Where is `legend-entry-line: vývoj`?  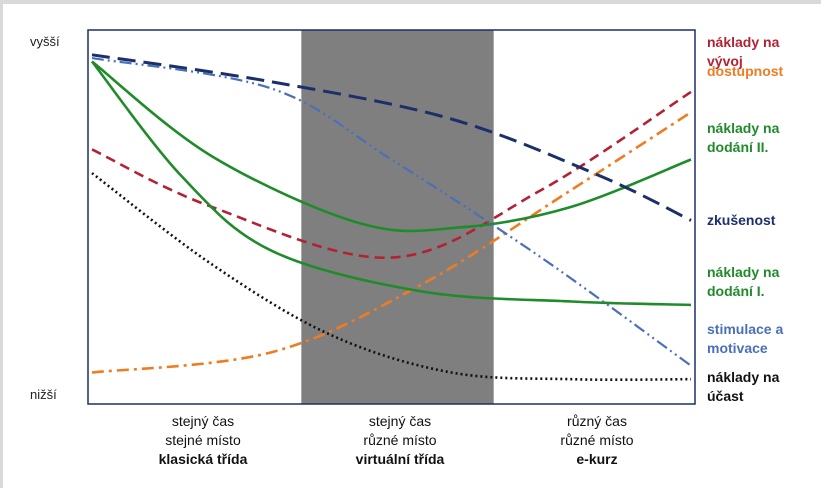 legend-entry-line: vývoj is located at coordinates (725, 61).